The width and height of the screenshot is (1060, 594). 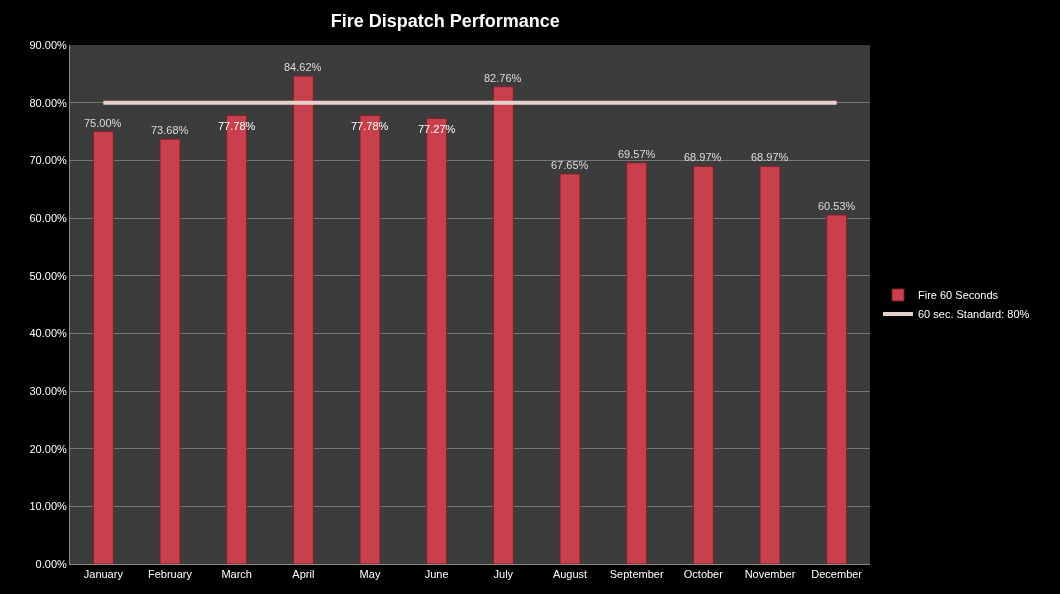 What do you see at coordinates (48, 390) in the screenshot?
I see `y-tick-label: 30.00%` at bounding box center [48, 390].